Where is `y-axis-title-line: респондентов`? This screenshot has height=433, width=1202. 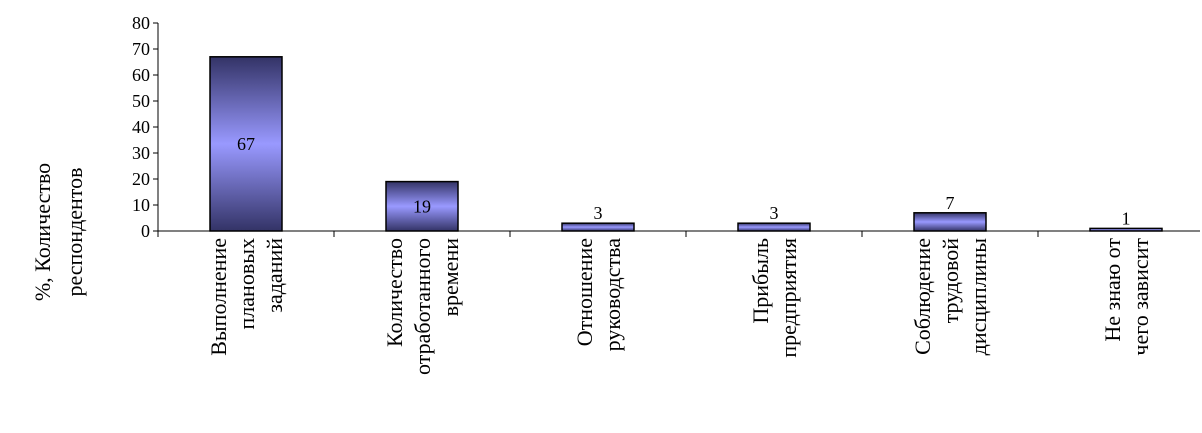
y-axis-title-line: респондентов is located at coordinates (74, 231).